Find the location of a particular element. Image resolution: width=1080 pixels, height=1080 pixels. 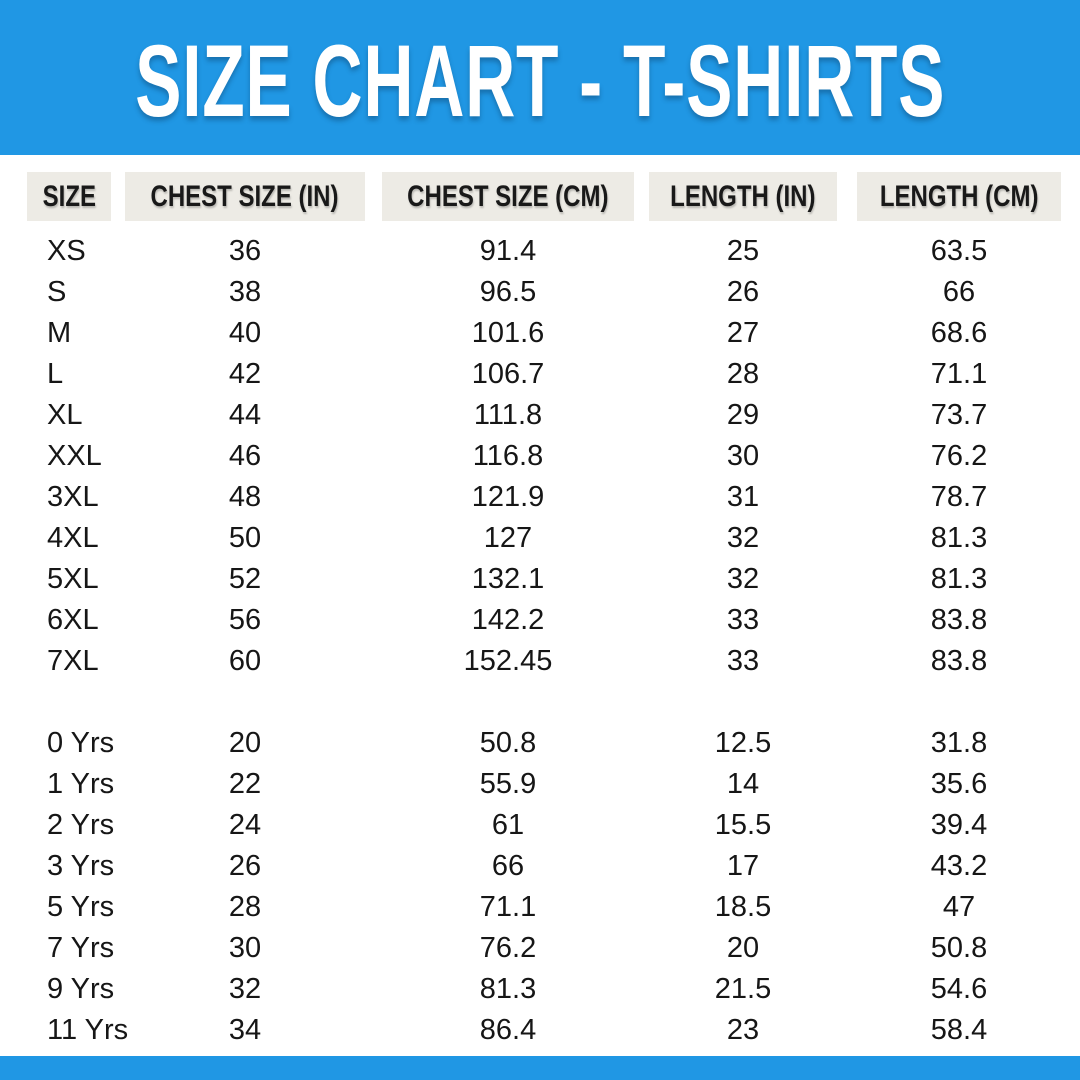

header-label-chest-in: CHEST SIZE (IN) is located at coordinates (244, 196).